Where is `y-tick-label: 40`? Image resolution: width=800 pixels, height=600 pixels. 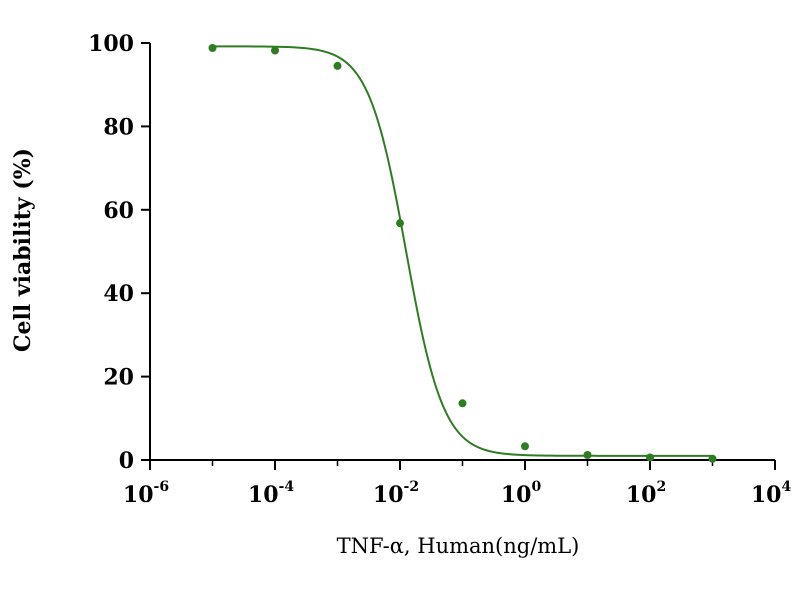
y-tick-label: 40 is located at coordinates (118, 294).